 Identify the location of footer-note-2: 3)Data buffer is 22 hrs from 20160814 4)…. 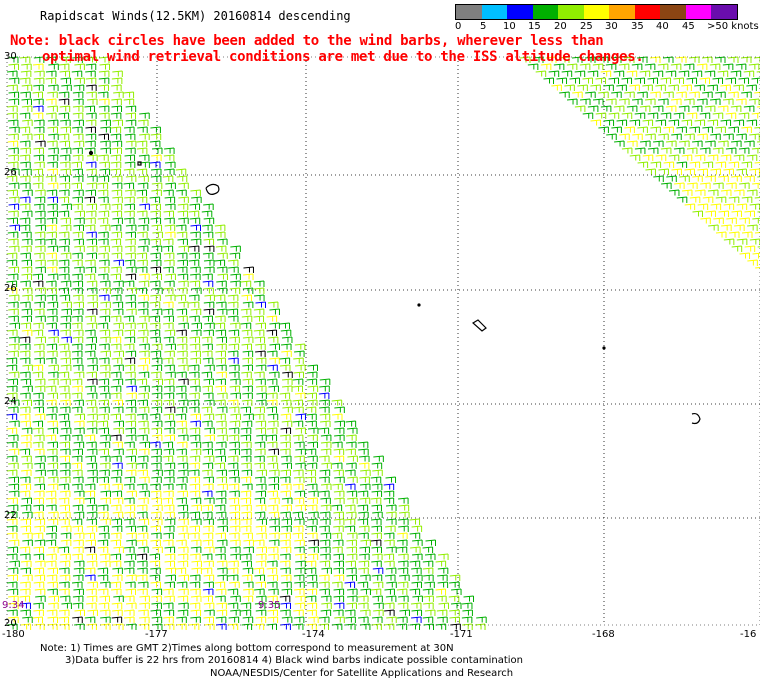
(294, 660).